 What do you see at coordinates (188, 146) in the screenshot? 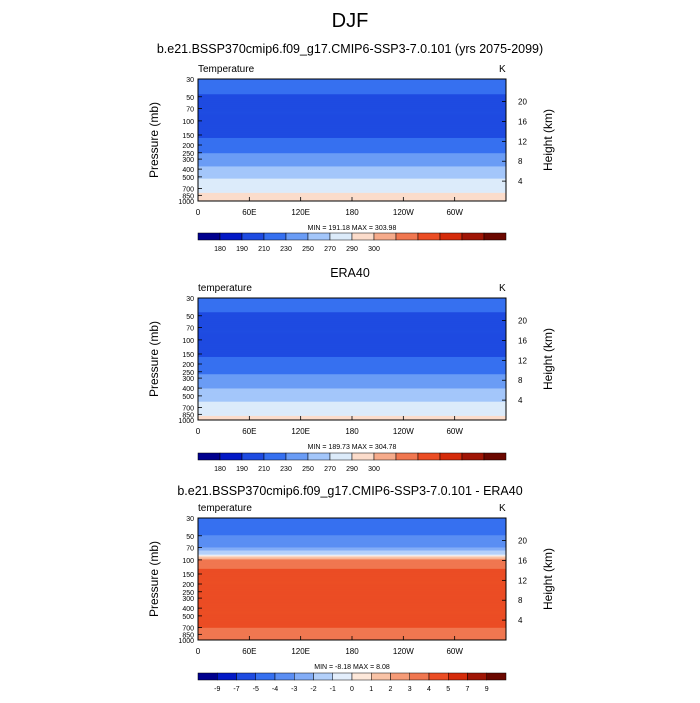
I see `y-tick-label: 200` at bounding box center [188, 146].